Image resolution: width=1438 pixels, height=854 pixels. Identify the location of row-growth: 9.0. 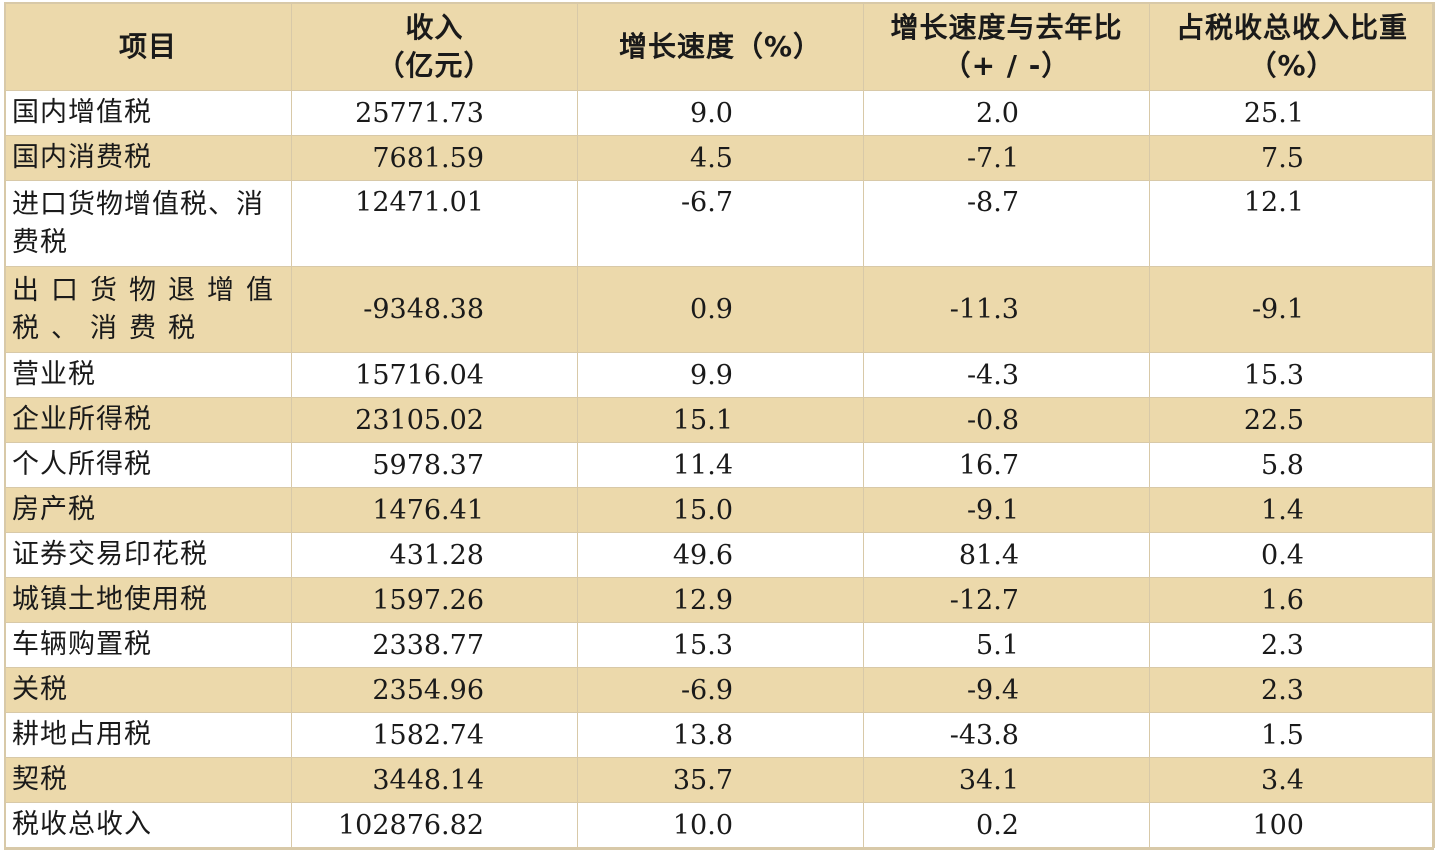
(720, 113).